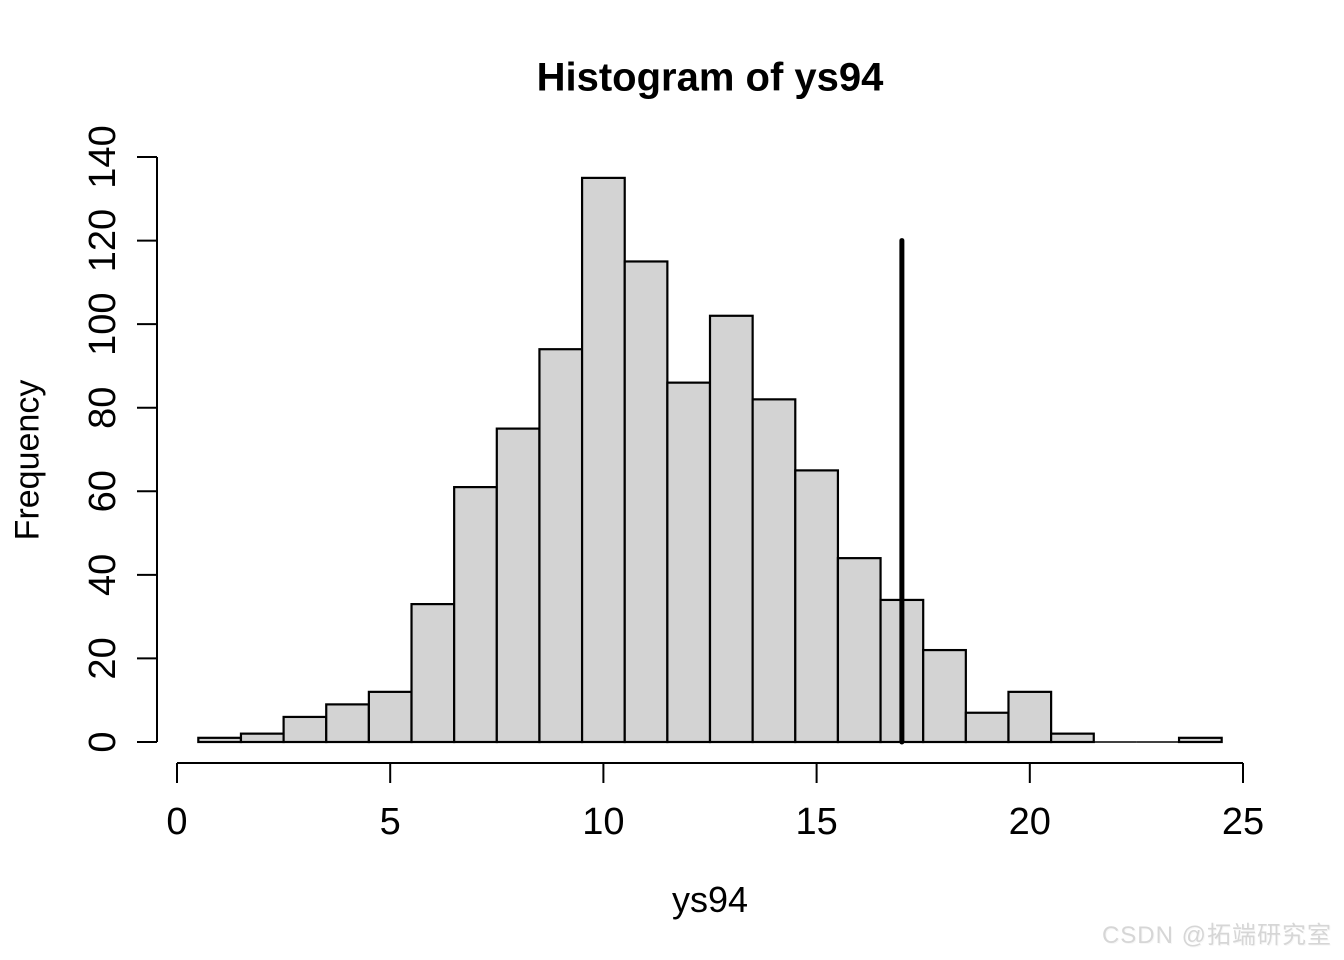  Describe the element at coordinates (103, 491) in the screenshot. I see `y-tick-label: 60` at that location.